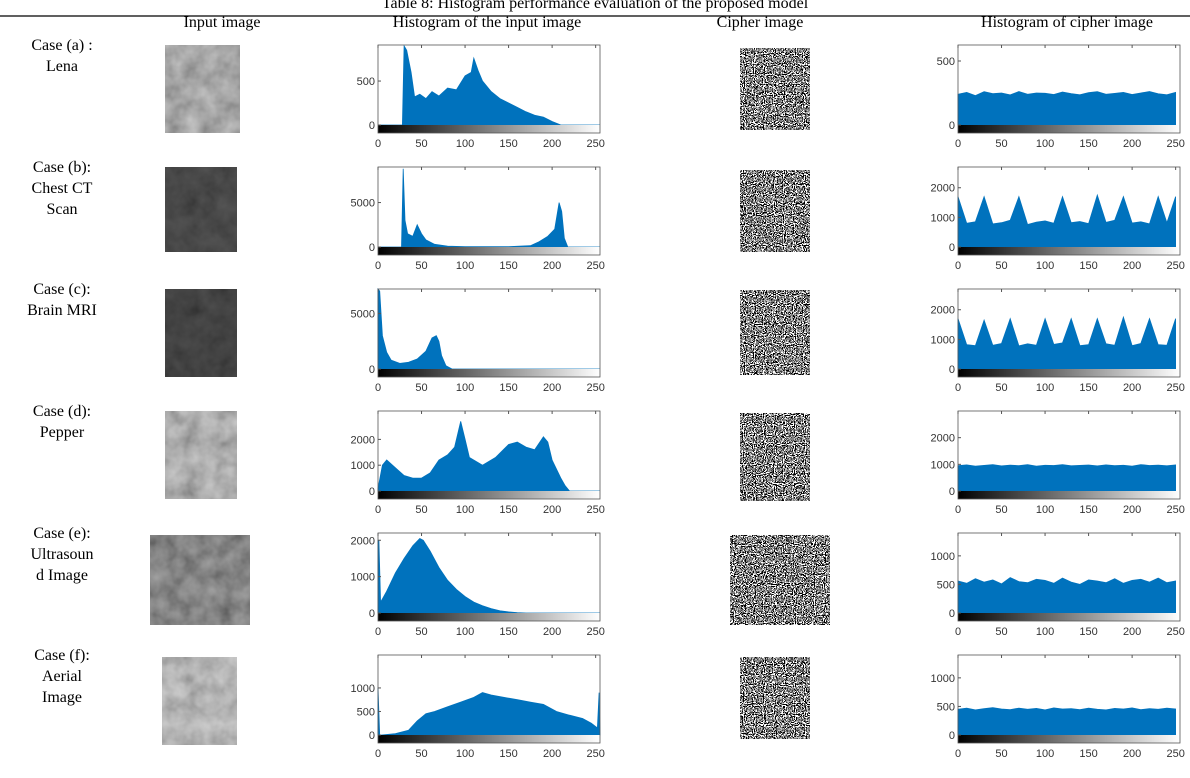  Describe the element at coordinates (222, 22) in the screenshot. I see `column-header: Input image` at that location.